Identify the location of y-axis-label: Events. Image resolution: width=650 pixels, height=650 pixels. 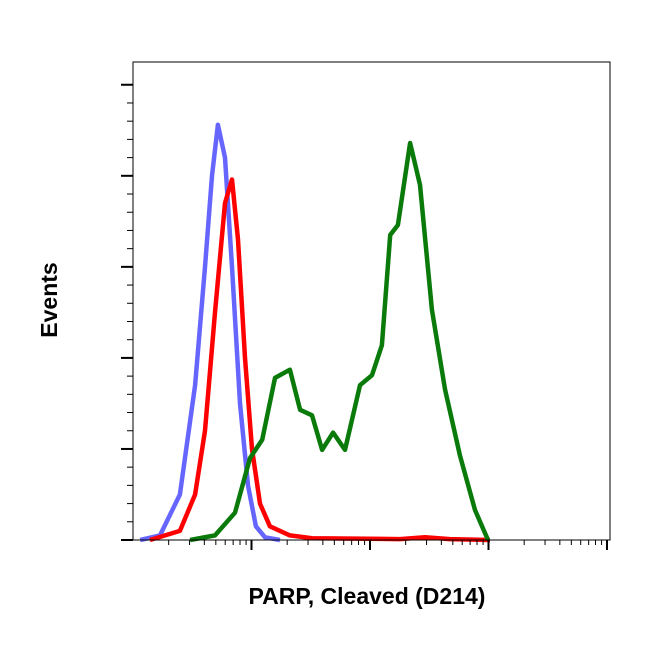
(49, 299).